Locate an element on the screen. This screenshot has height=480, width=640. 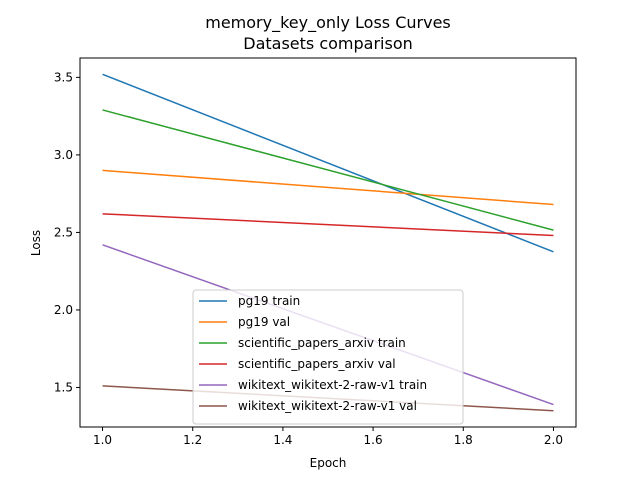
legend-label: wikitext_wikitext-2-raw-v1 train is located at coordinates (332, 385).